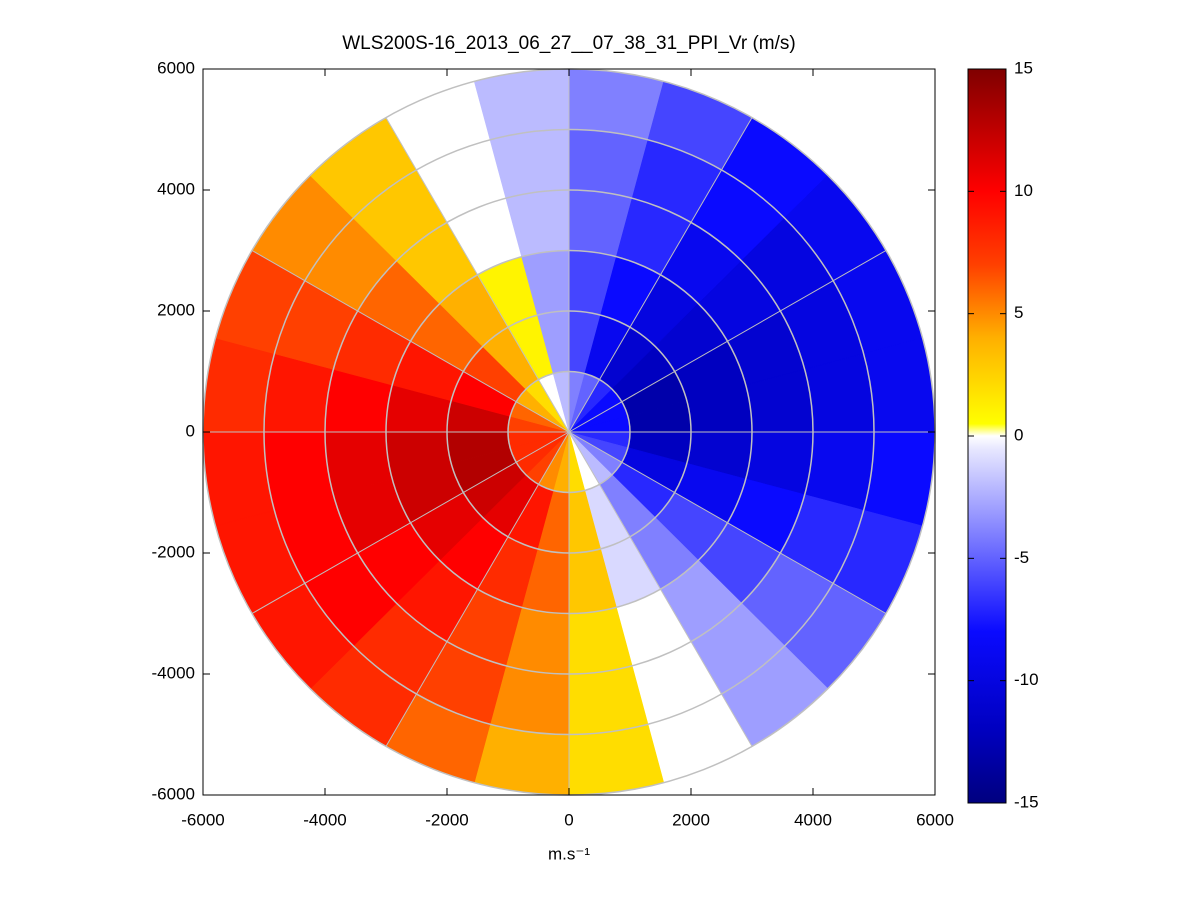 The width and height of the screenshot is (1201, 901). I want to click on colorbar-tick-label: 10, so click(1023, 190).